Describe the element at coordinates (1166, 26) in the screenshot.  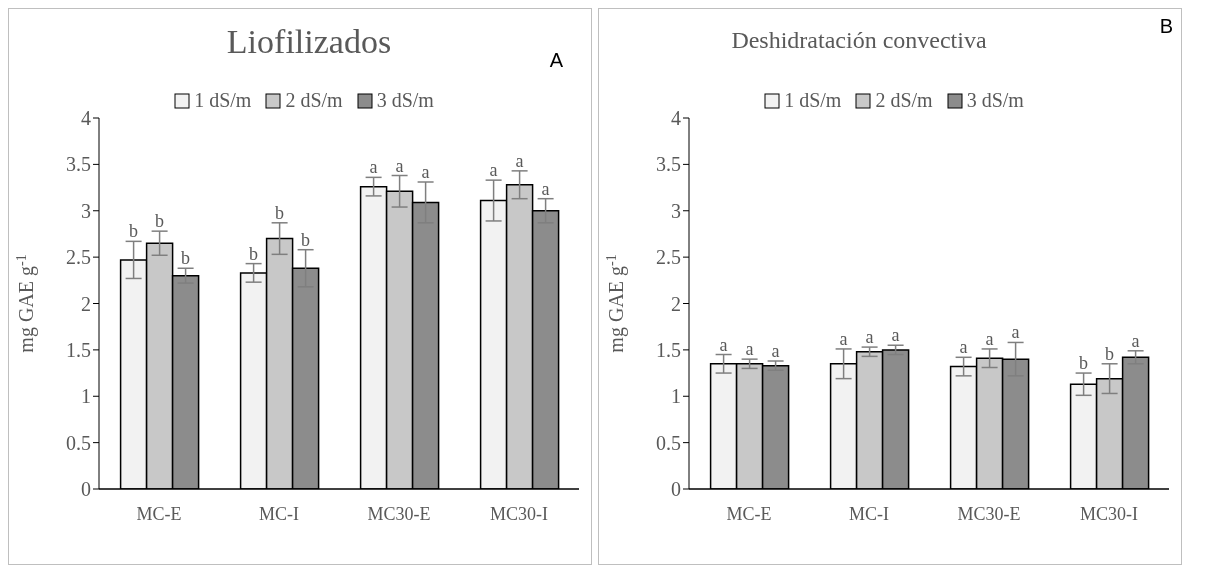
I see `text: B` at that location.